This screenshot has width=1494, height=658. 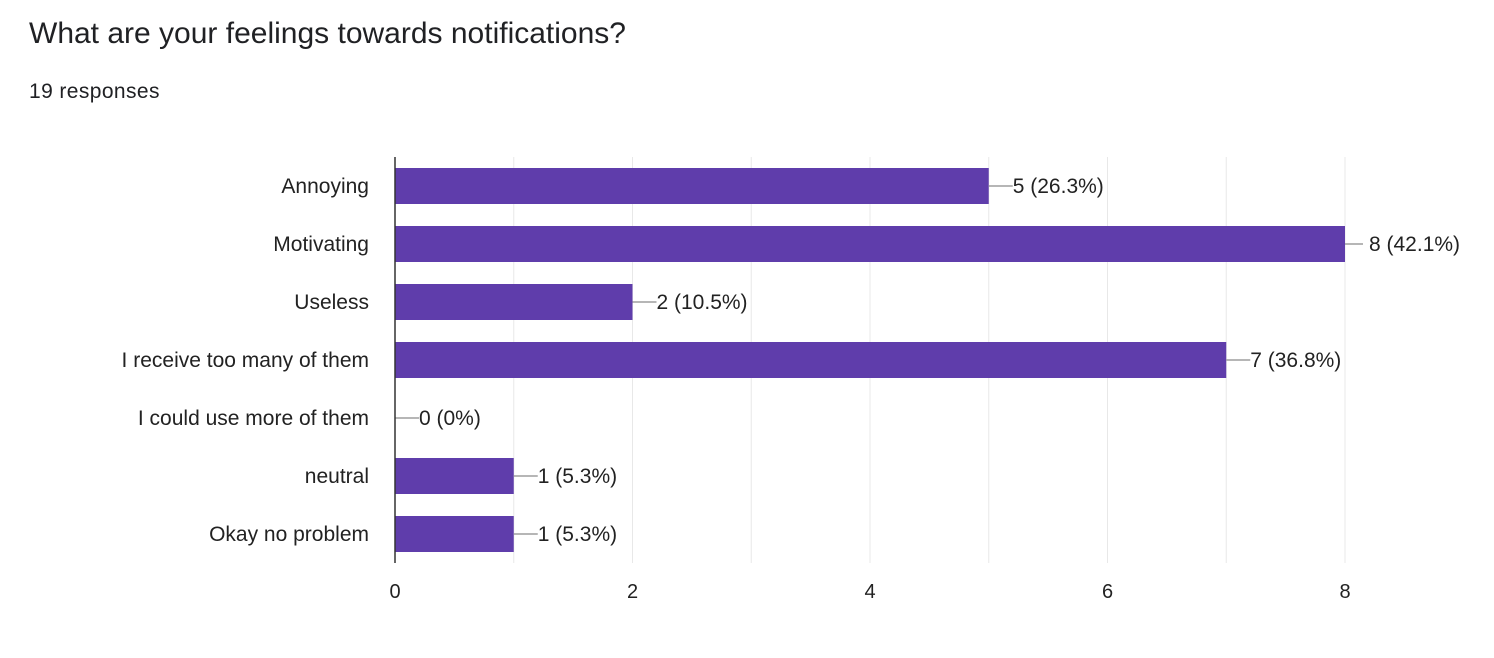 I want to click on category-label: Useless, so click(x=331, y=302).